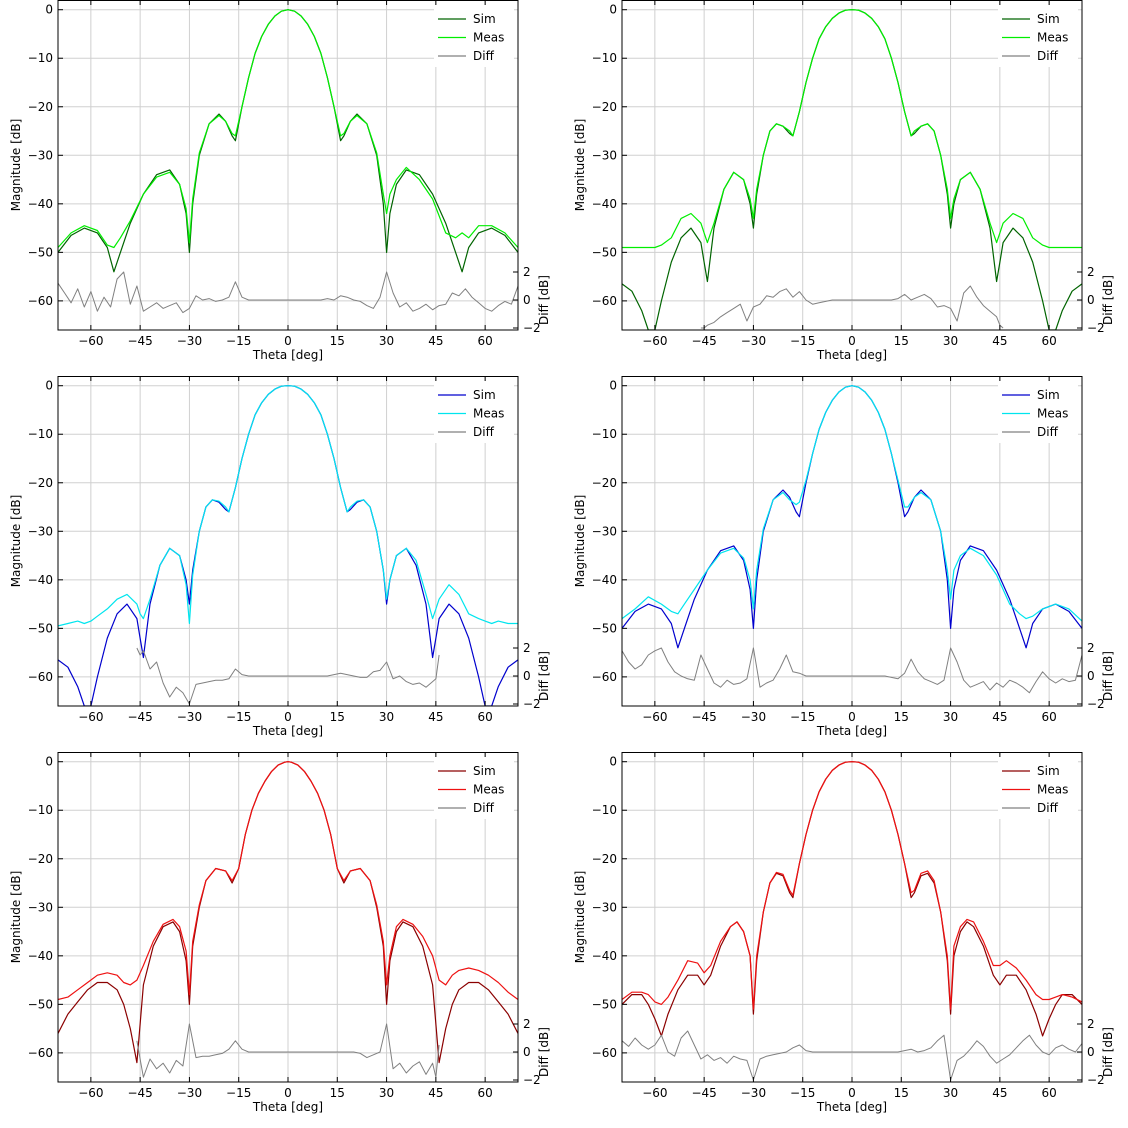 The width and height of the screenshot is (1128, 1128). Describe the element at coordinates (287, 355) in the screenshot. I see `x-axis-label: Theta [deg]` at that location.